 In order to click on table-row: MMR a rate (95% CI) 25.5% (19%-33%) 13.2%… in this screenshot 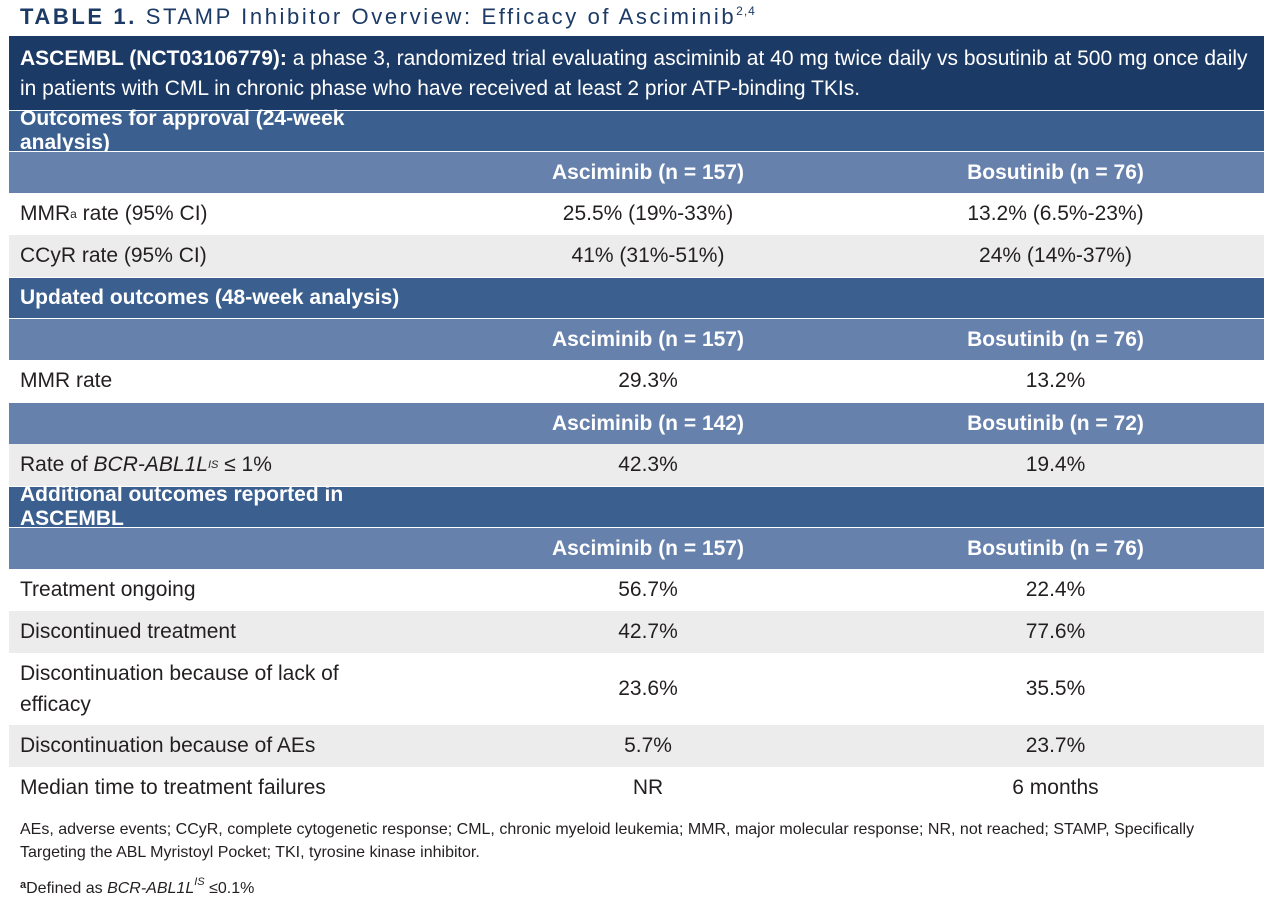, I will do `click(636, 214)`.